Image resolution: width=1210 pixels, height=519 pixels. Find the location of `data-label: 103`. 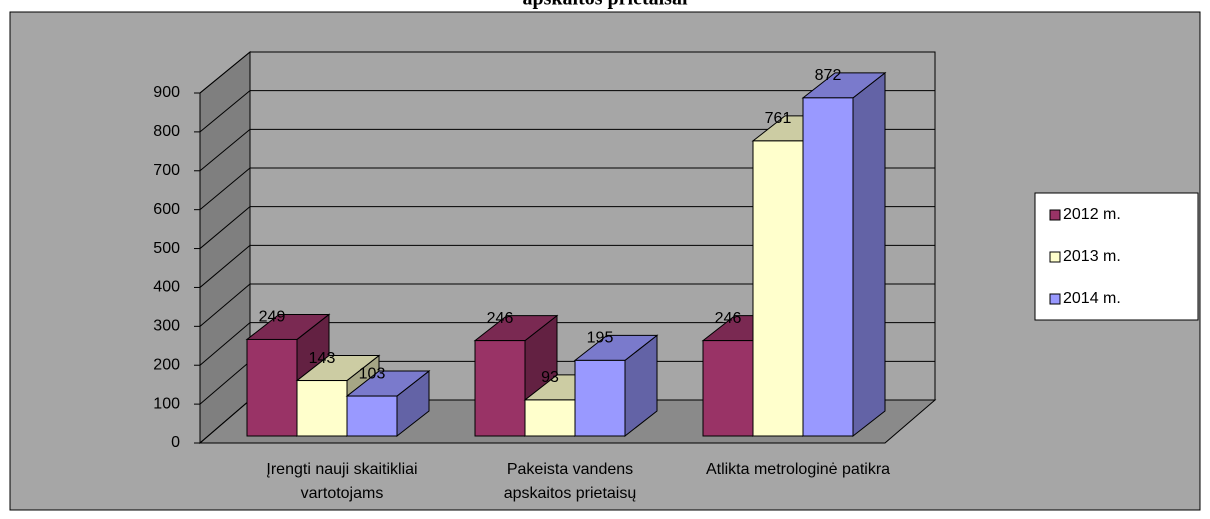

data-label: 103 is located at coordinates (372, 373).